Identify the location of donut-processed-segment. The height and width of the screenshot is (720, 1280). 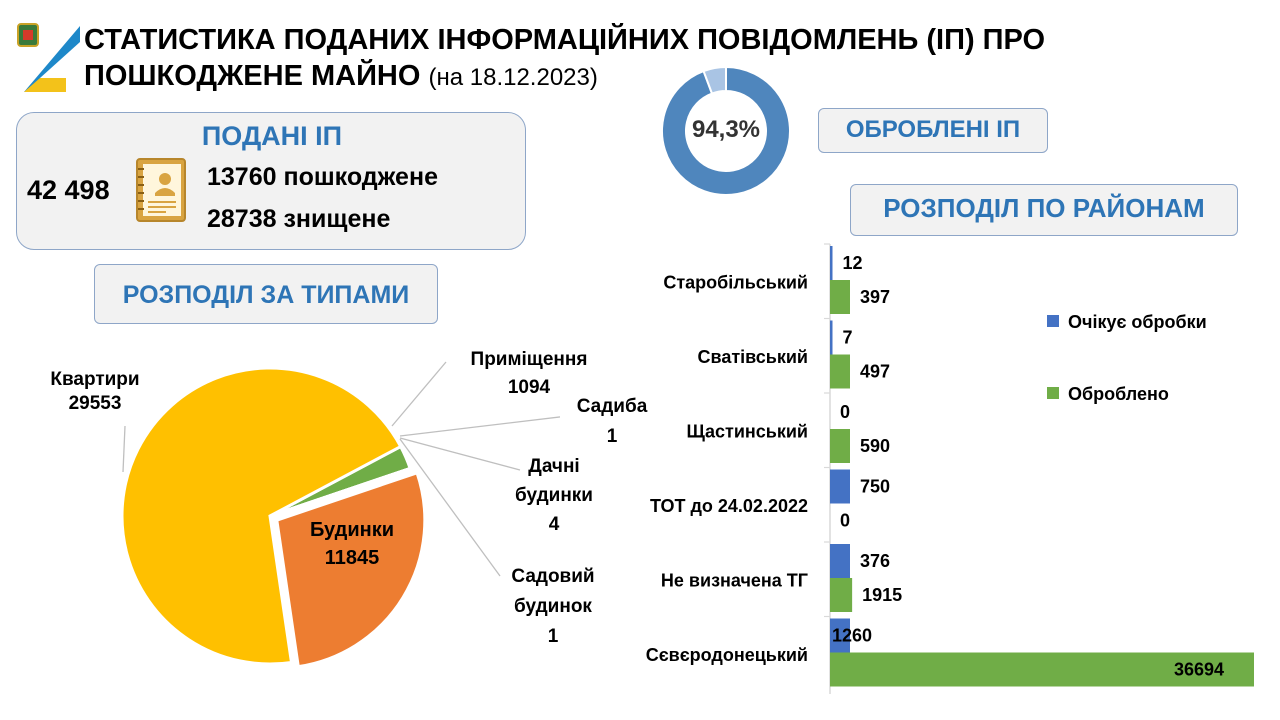
(726, 130).